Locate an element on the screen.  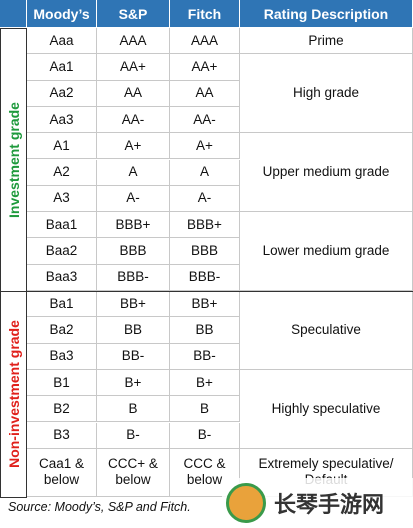
description-cell: Upper medium grade is located at coordinates (326, 173).